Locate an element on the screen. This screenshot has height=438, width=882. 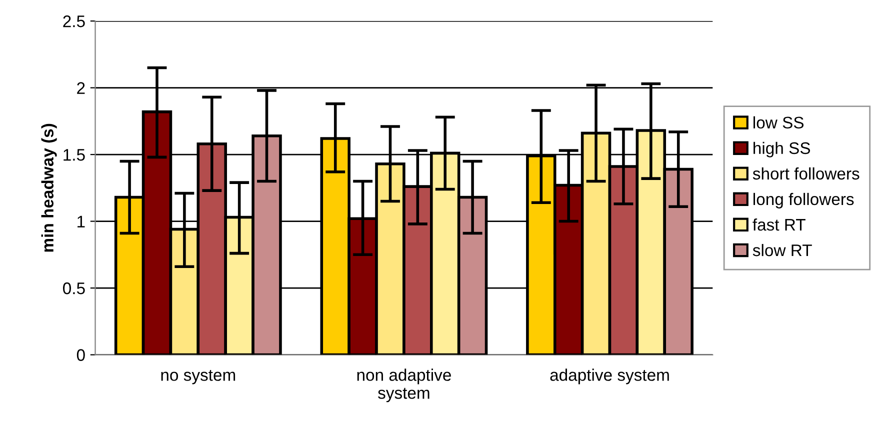
legend-label: long followers is located at coordinates (804, 200).